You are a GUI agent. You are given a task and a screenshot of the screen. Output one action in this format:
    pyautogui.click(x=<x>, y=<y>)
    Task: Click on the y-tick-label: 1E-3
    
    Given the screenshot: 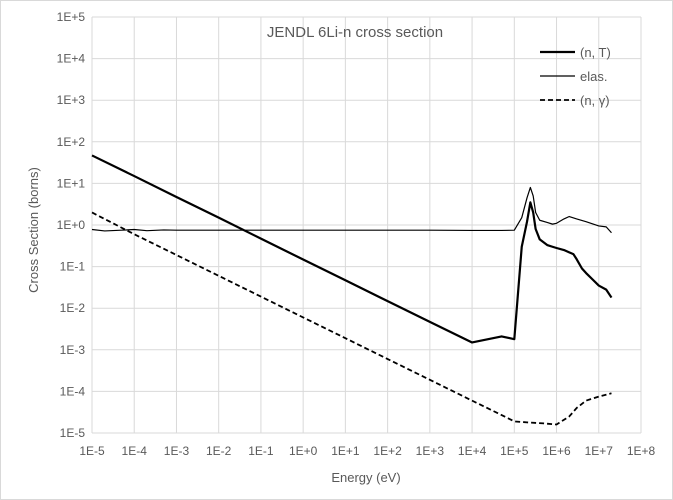 What is the action you would take?
    pyautogui.click(x=73, y=350)
    